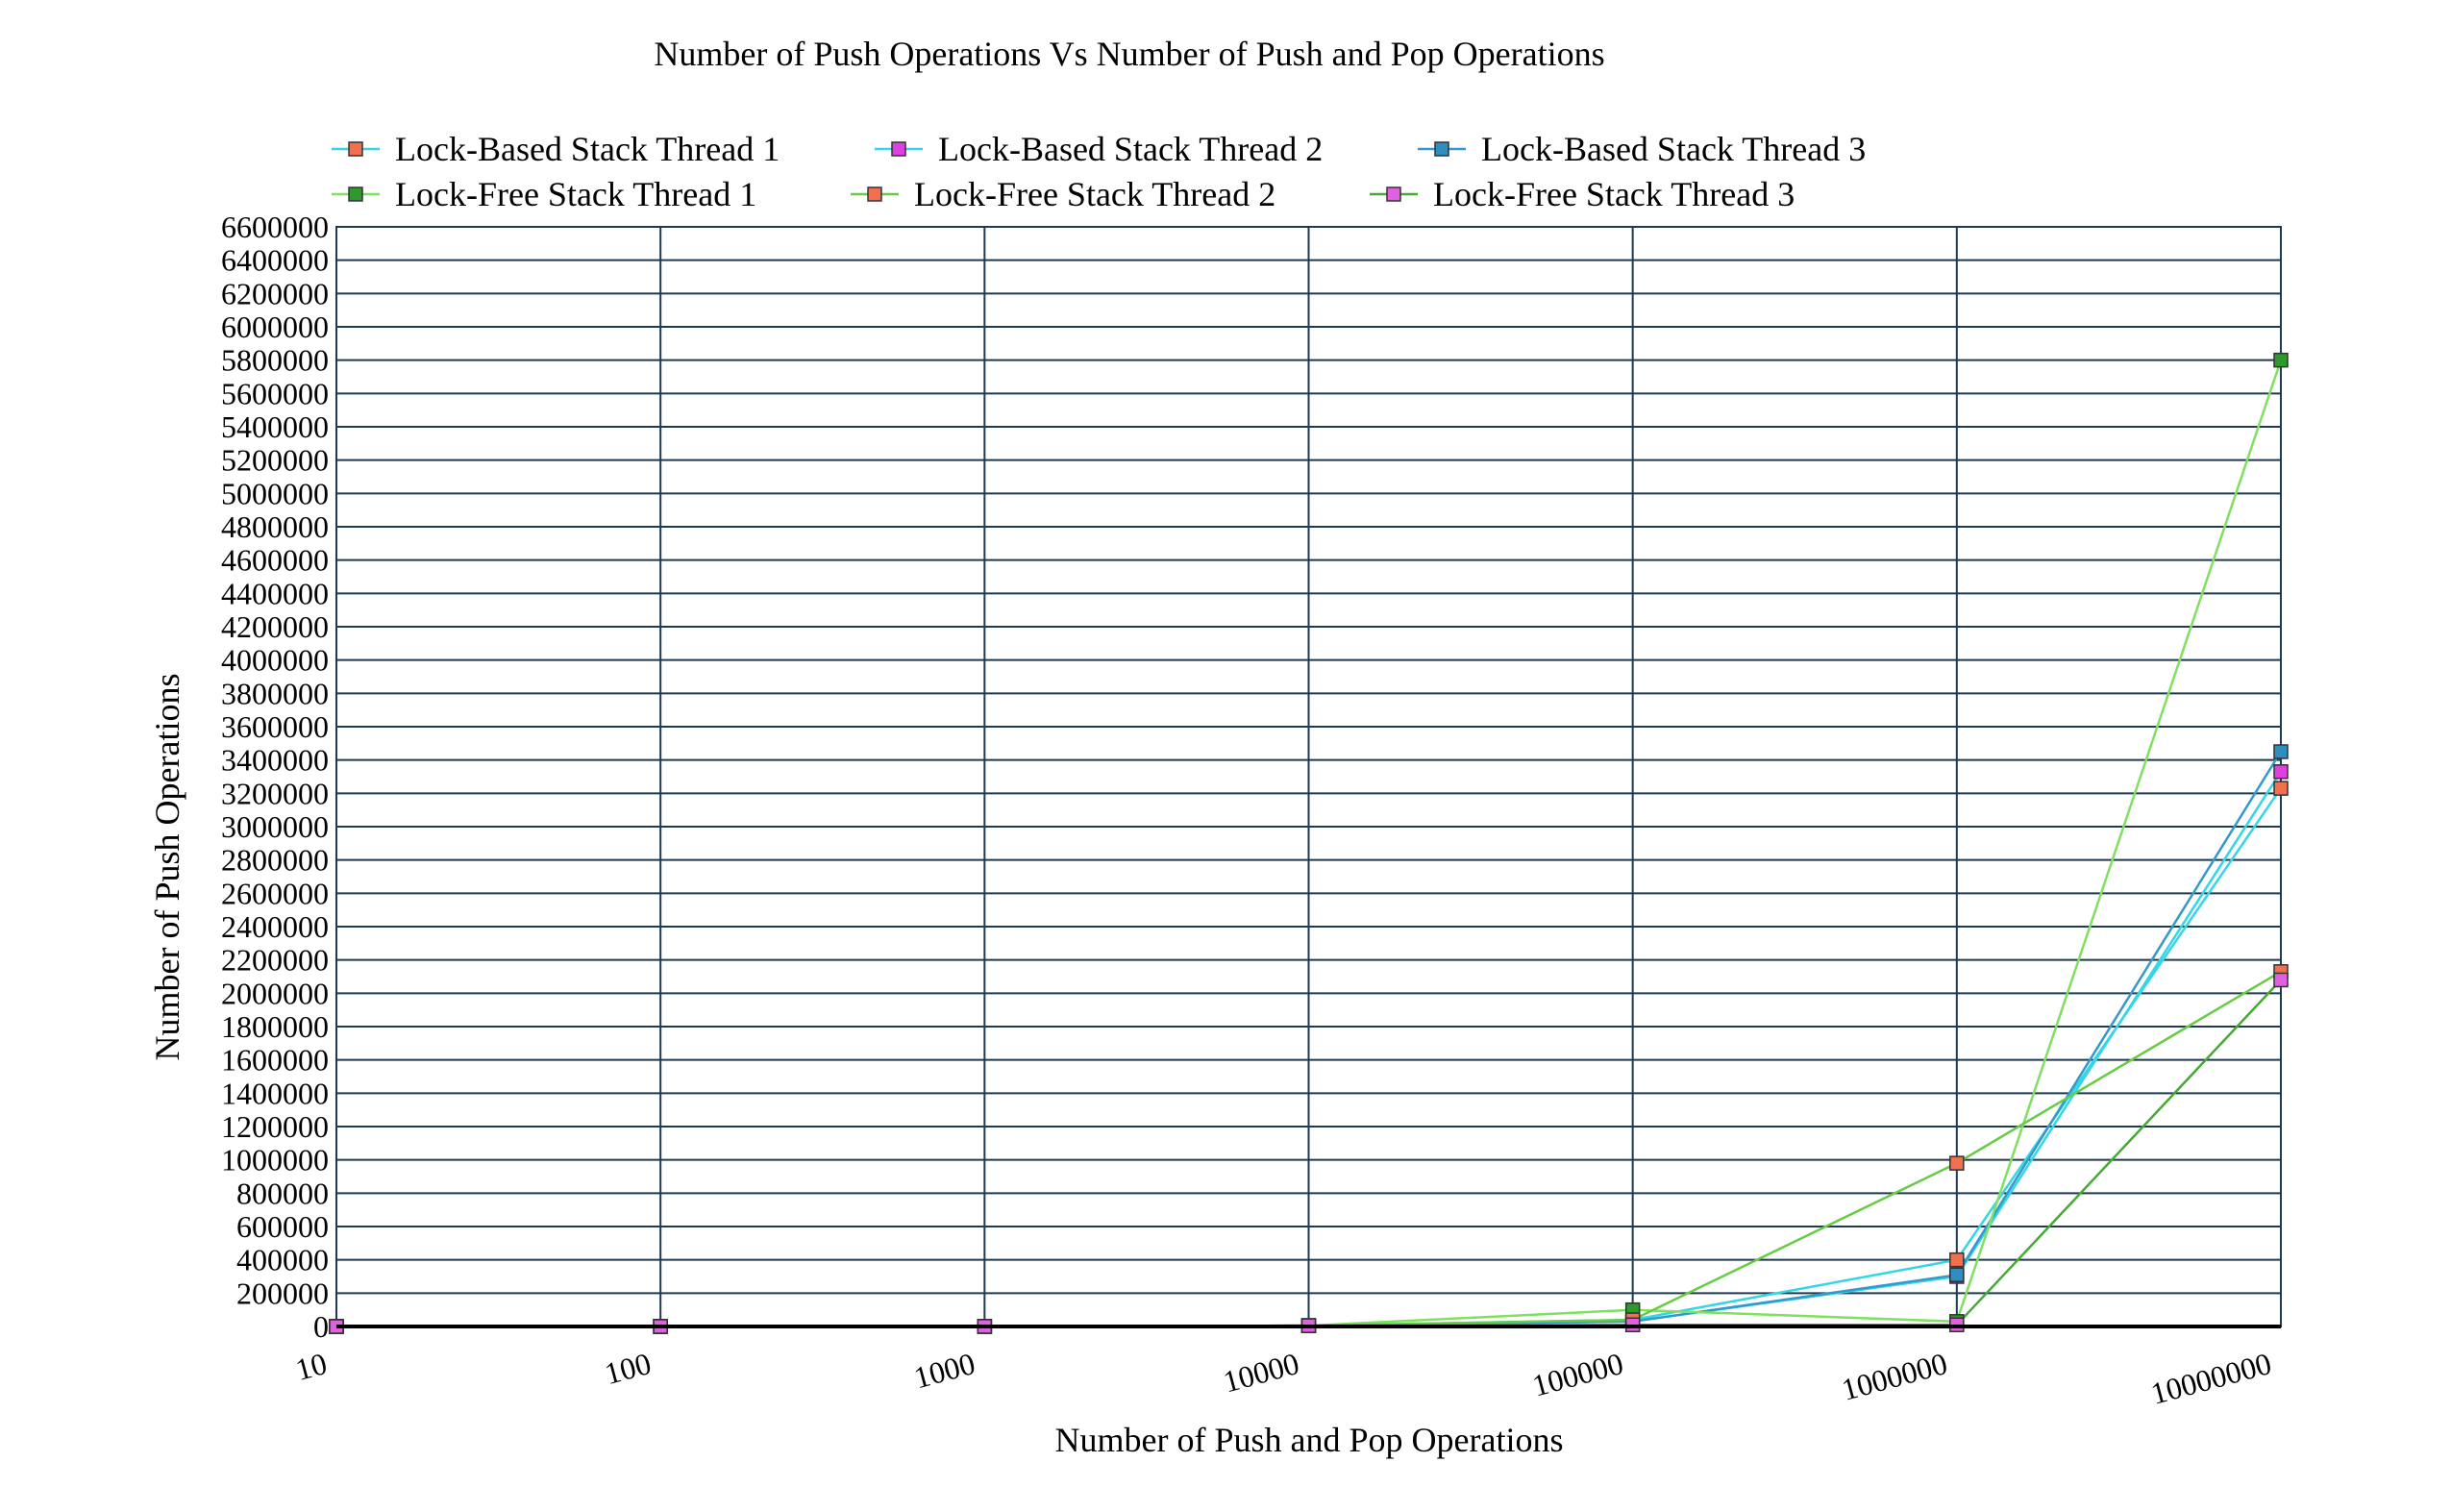 The height and width of the screenshot is (1512, 2451). Describe the element at coordinates (275, 426) in the screenshot. I see `y-tick-label: 5400000` at that location.